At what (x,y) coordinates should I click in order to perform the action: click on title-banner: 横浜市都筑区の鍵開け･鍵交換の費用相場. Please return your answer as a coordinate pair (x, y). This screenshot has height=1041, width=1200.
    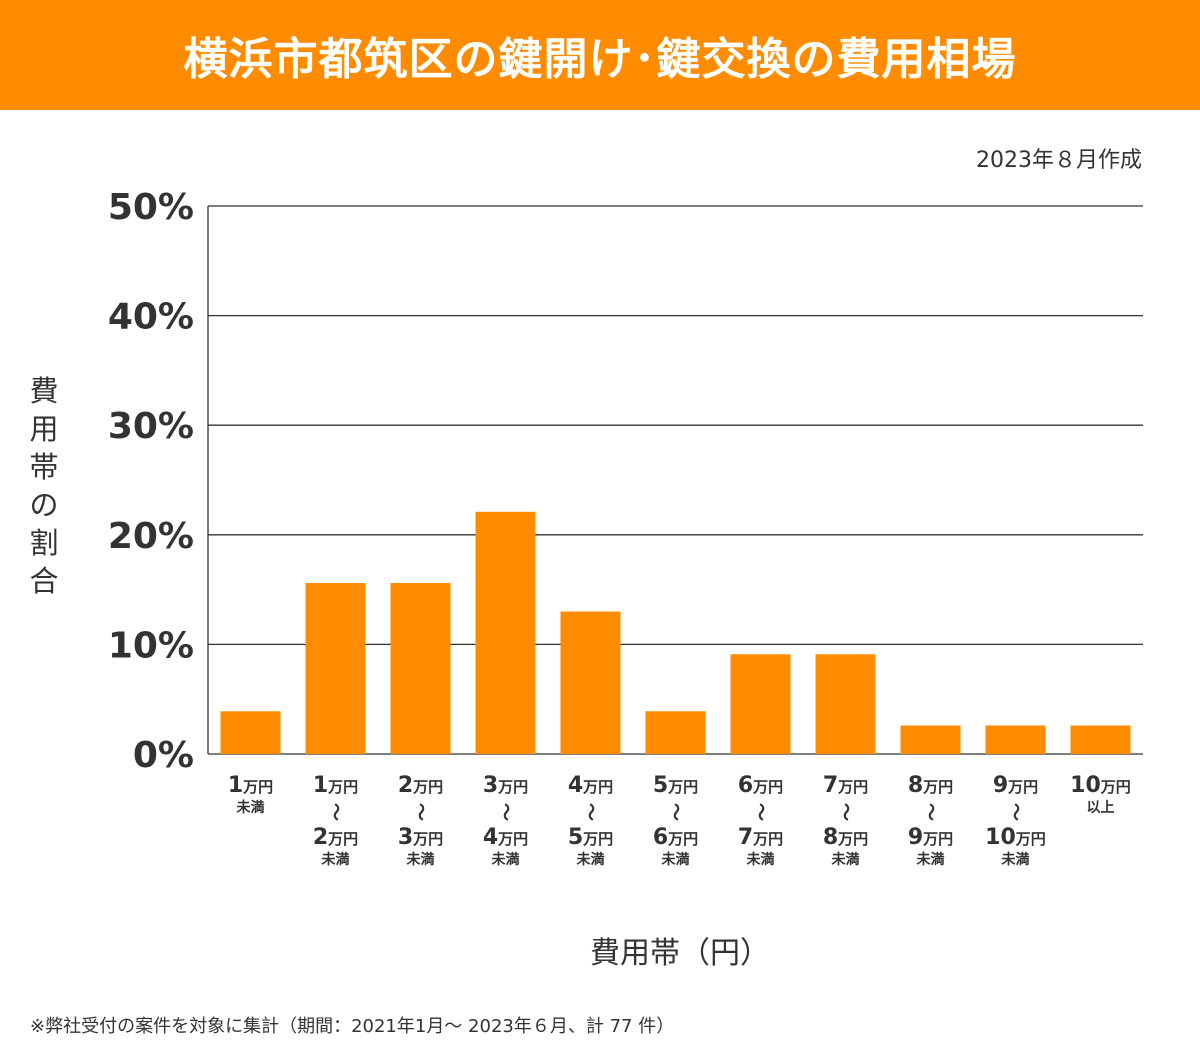
    Looking at the image, I should click on (600, 55).